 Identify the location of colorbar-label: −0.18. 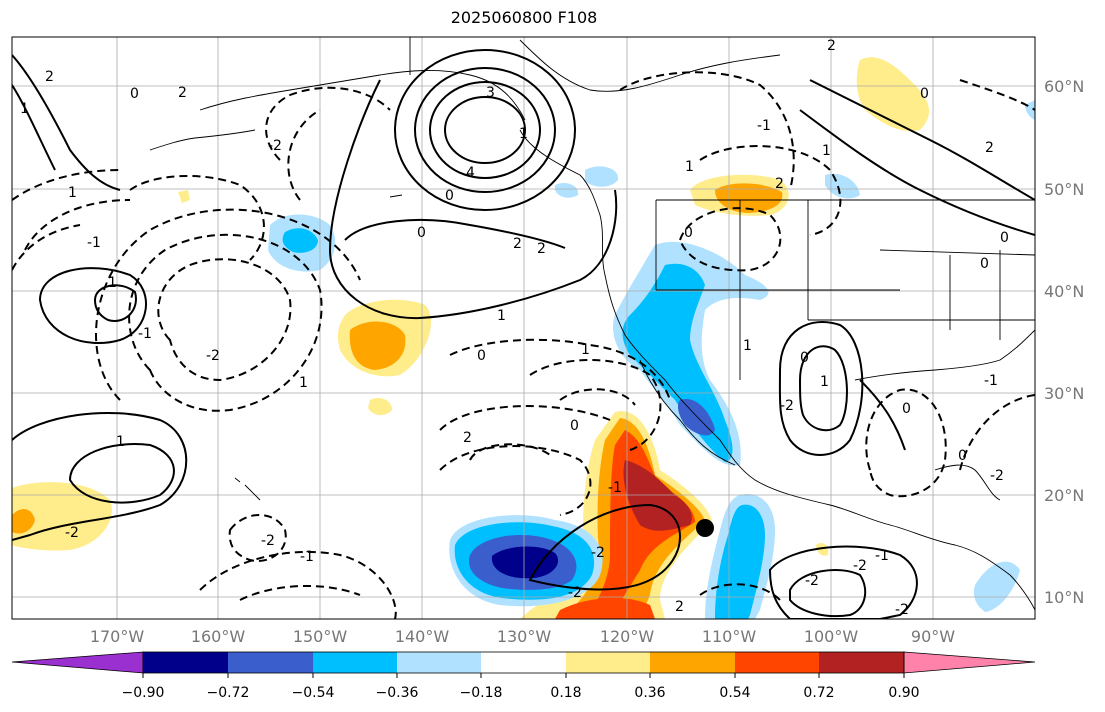
(481, 693).